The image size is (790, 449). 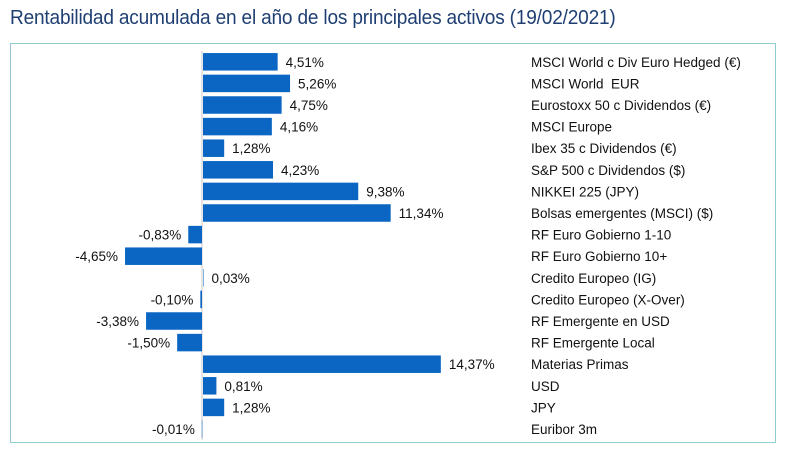 I want to click on category-label: USD, so click(x=545, y=386).